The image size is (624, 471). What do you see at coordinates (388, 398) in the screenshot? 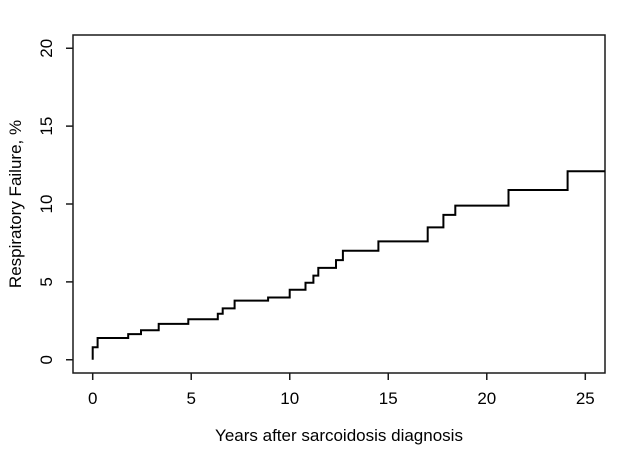
I see `x-axis-tick-label: 15` at bounding box center [388, 398].